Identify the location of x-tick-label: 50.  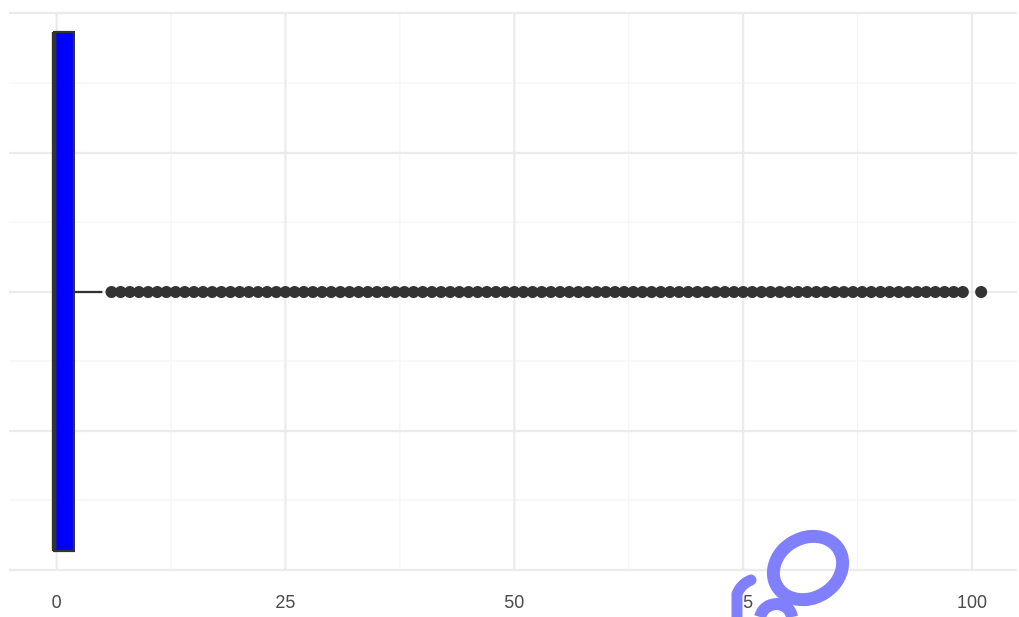
(514, 602).